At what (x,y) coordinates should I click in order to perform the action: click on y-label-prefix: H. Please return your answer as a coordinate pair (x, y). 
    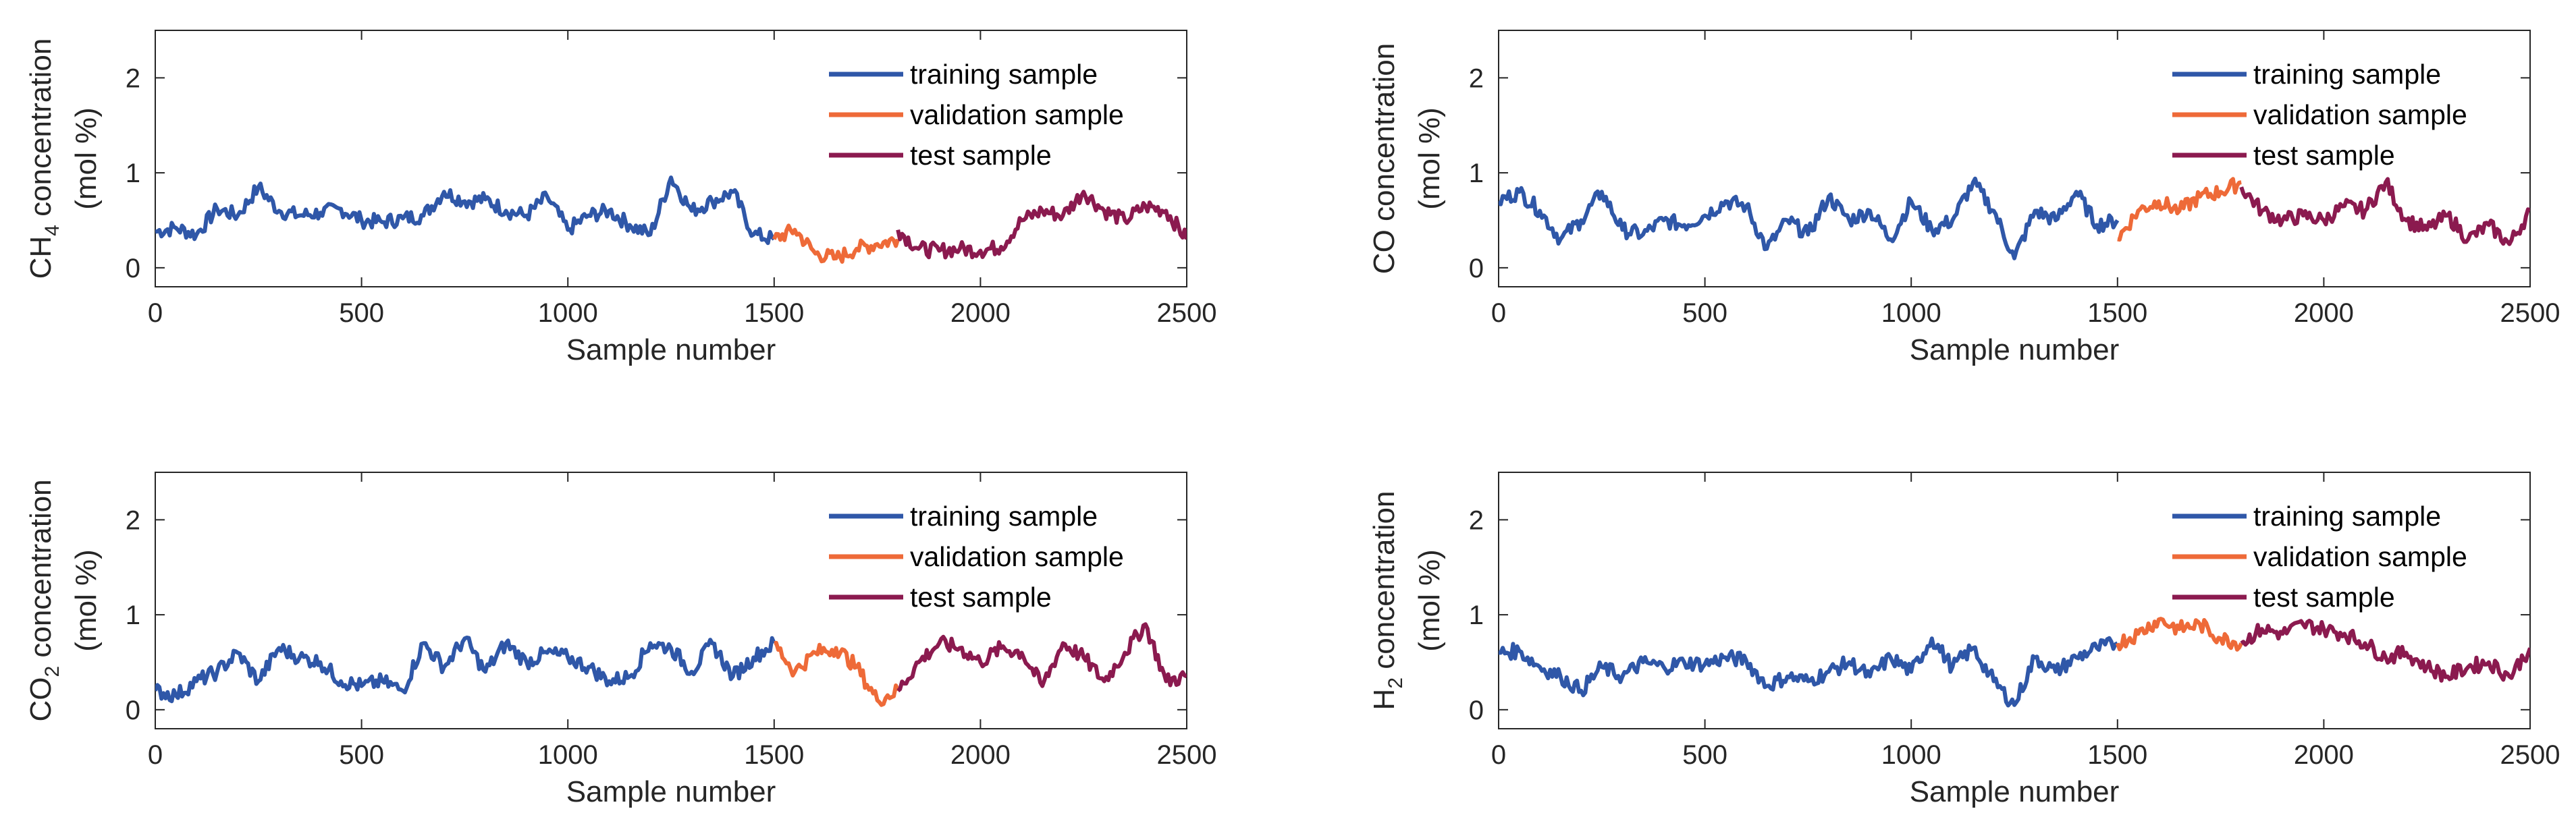
    Looking at the image, I should click on (1384, 700).